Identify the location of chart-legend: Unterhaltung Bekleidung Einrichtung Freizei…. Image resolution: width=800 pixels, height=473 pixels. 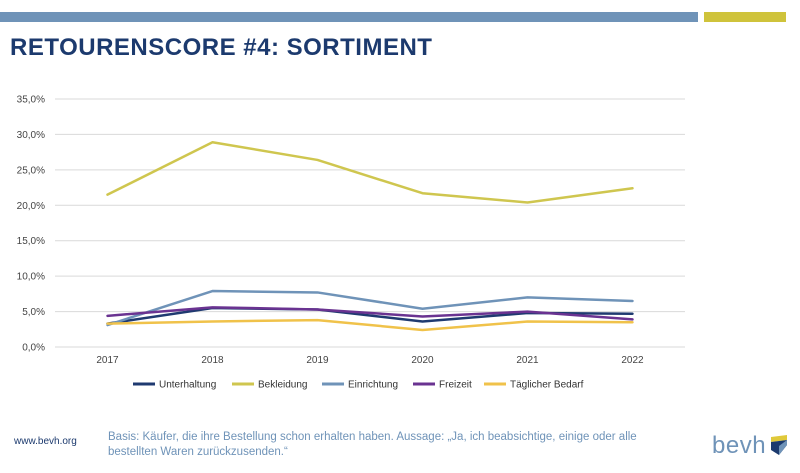
(358, 385).